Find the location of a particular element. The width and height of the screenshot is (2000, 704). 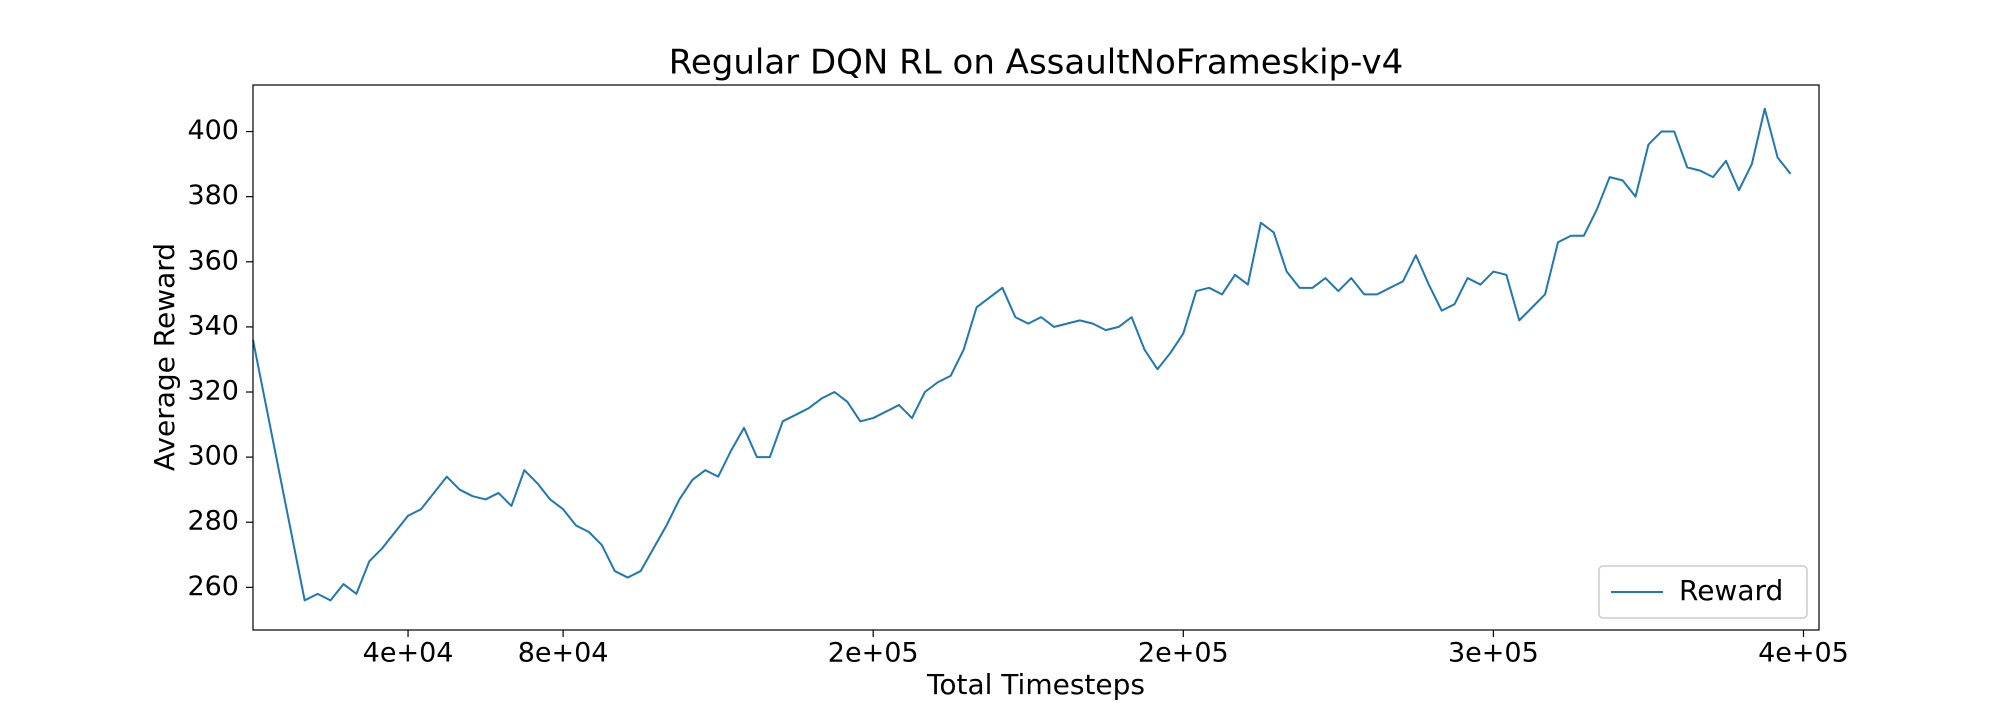

y-tick-label: 340 is located at coordinates (213, 325).